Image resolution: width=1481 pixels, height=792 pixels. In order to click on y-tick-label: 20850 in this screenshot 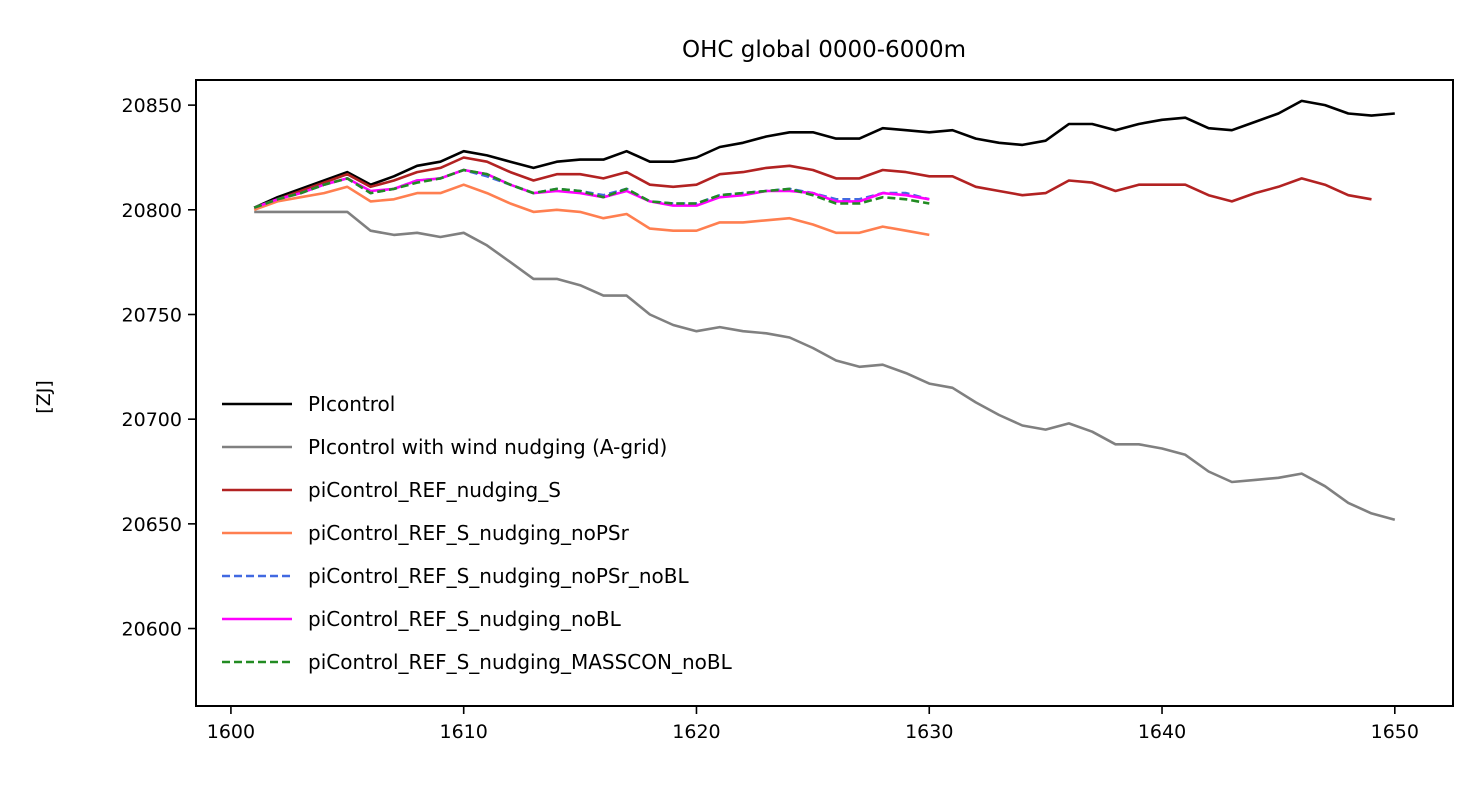, I will do `click(152, 106)`.